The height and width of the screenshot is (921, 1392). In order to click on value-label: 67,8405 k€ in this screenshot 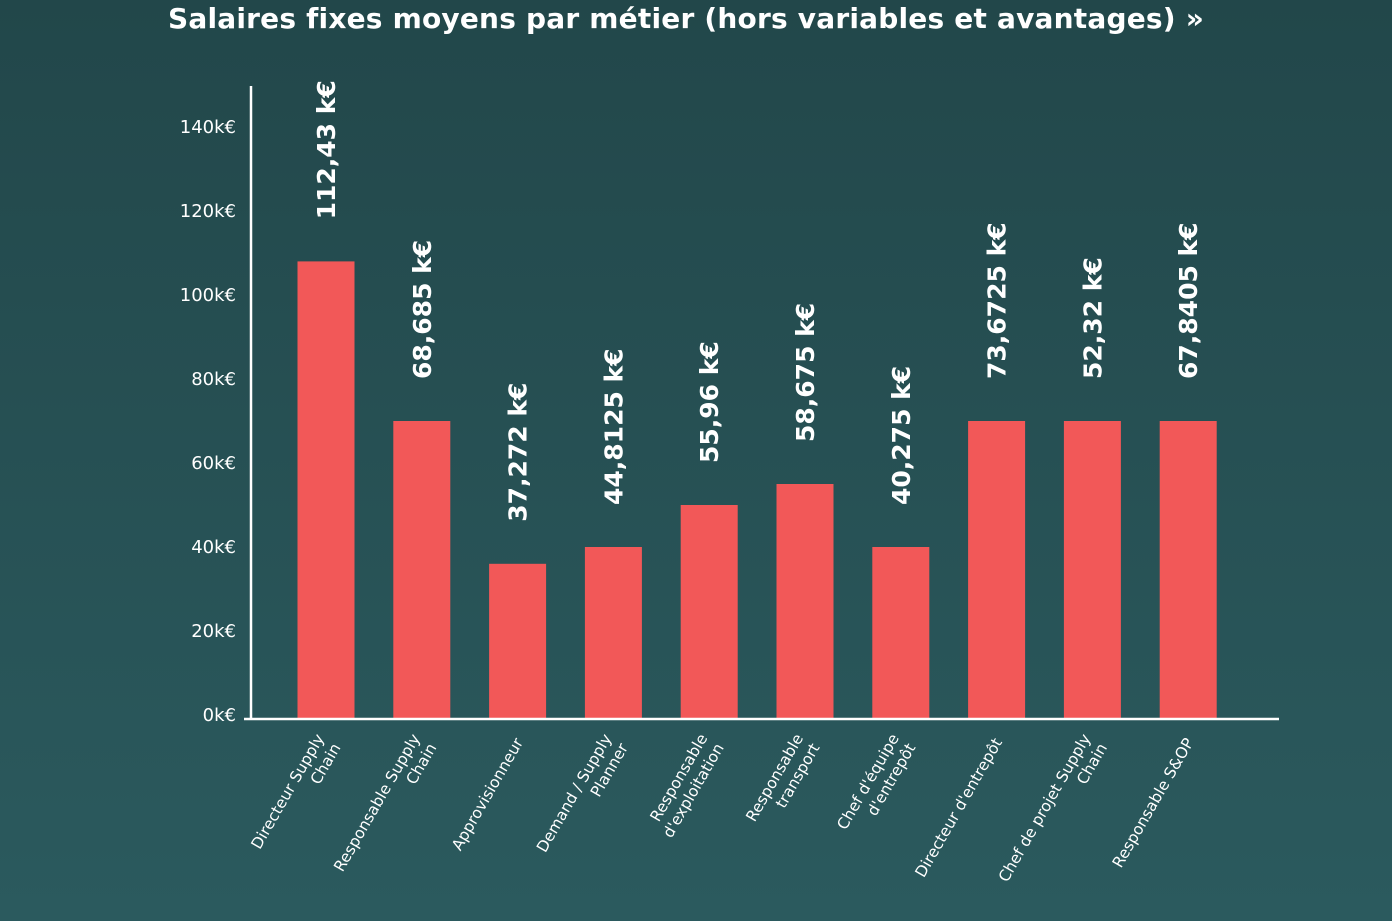, I will do `click(1188, 300)`.